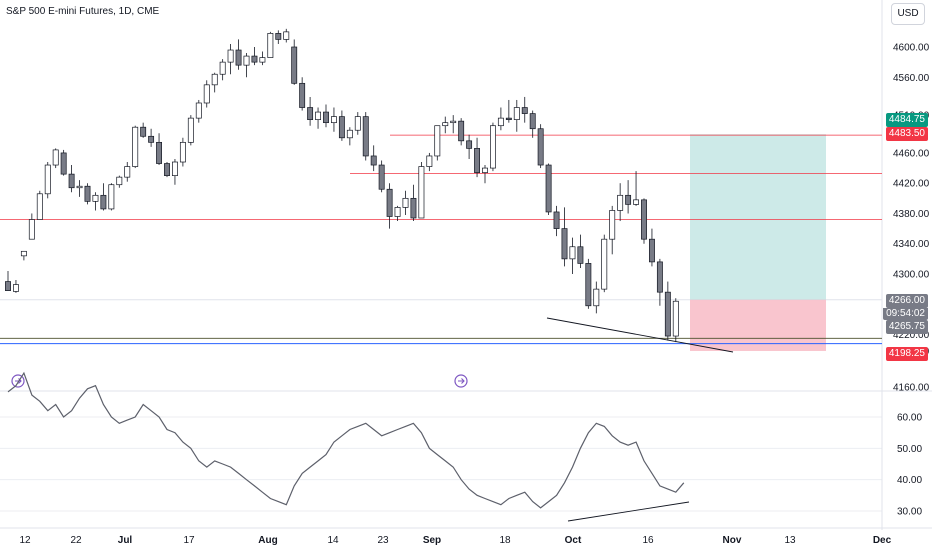  Describe the element at coordinates (461, 381) in the screenshot. I see `arrow-icon` at that location.